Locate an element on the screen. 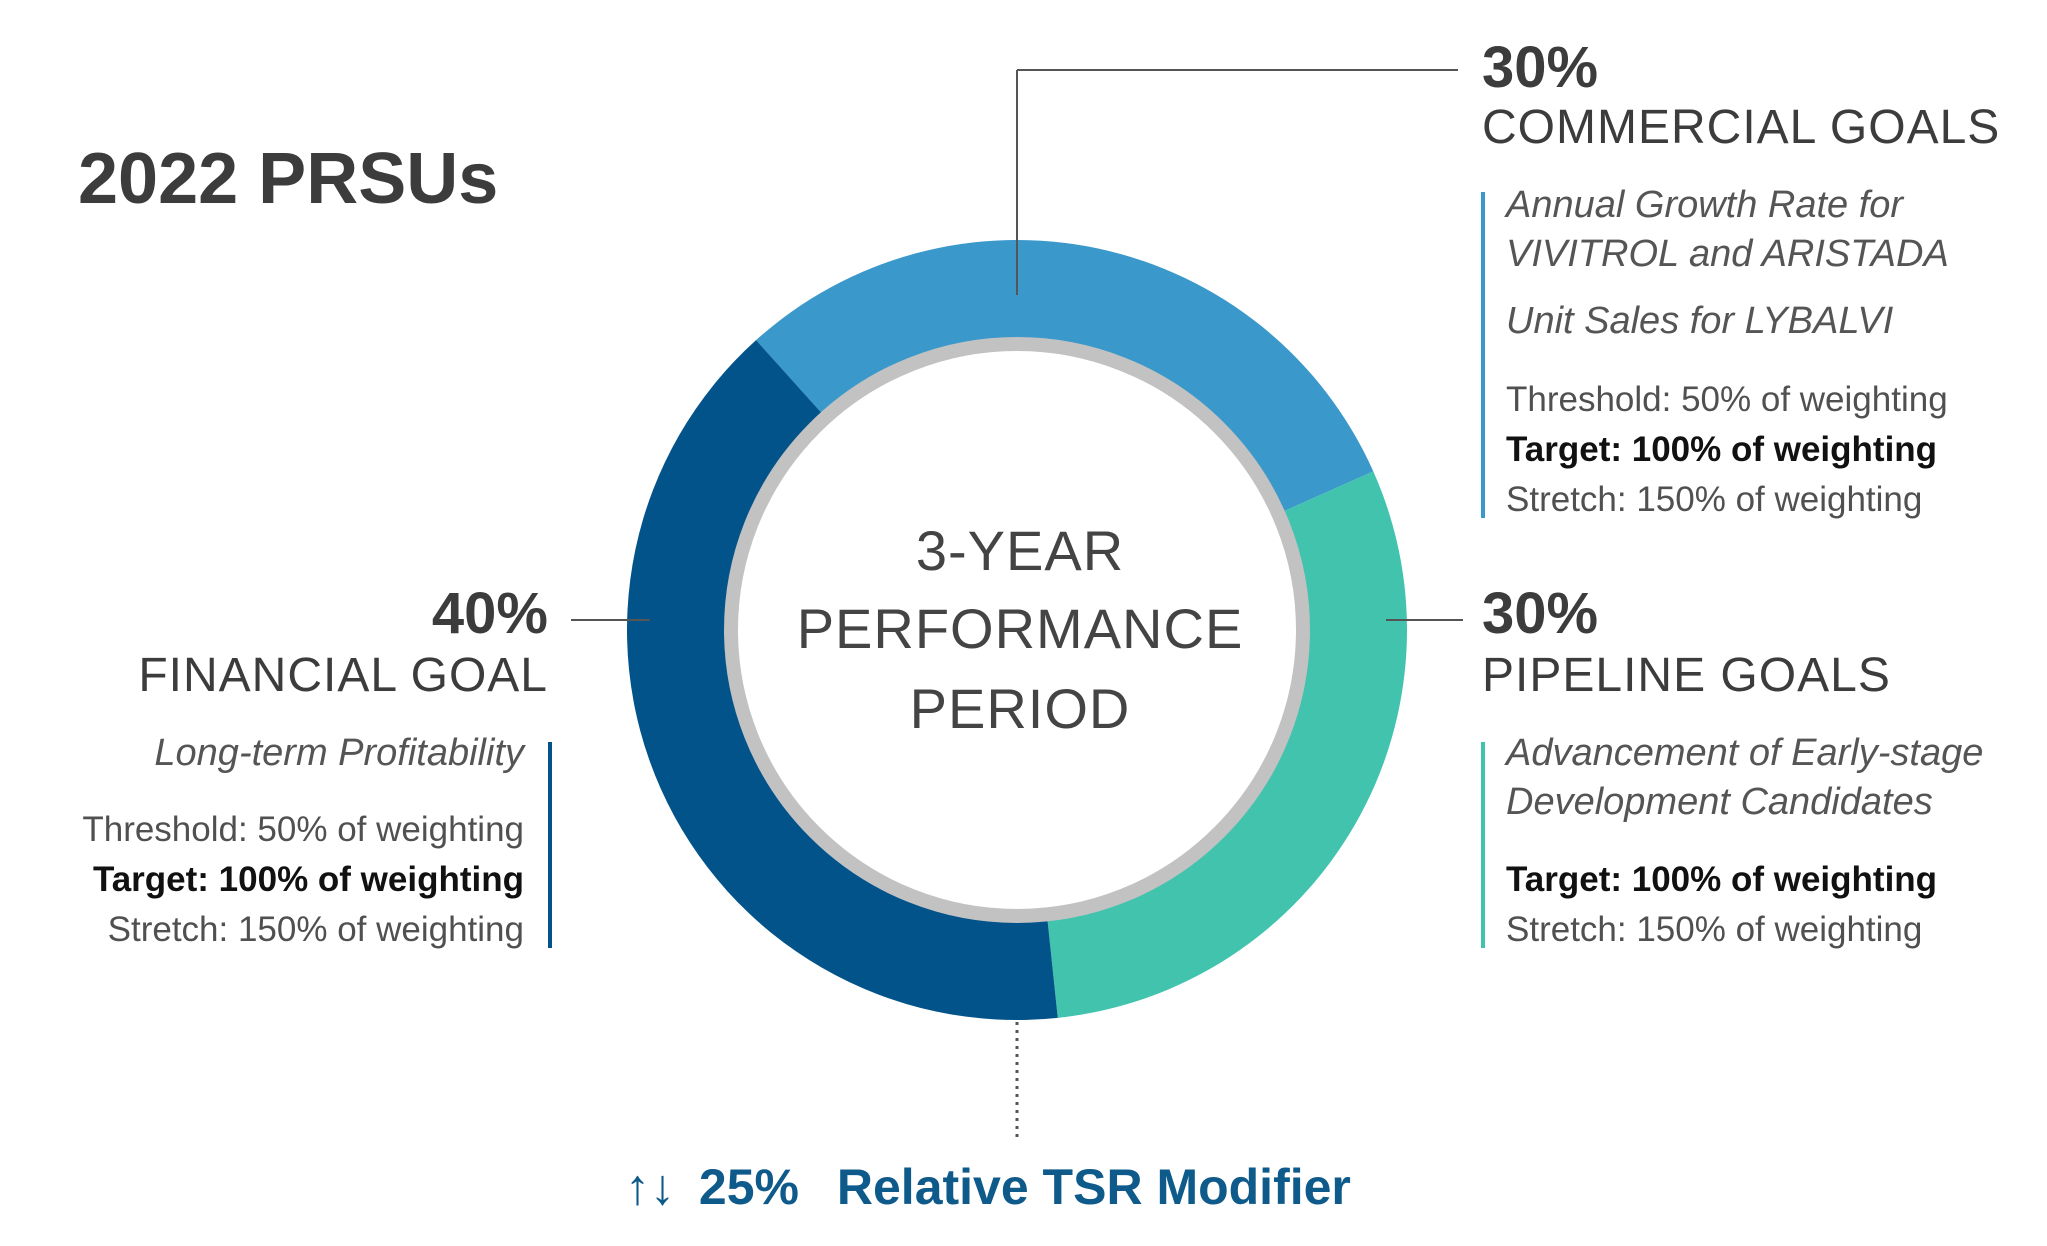 The image size is (2047, 1246). pipeline-goal-label: PIPELINE GOALS is located at coordinates (1686, 675).